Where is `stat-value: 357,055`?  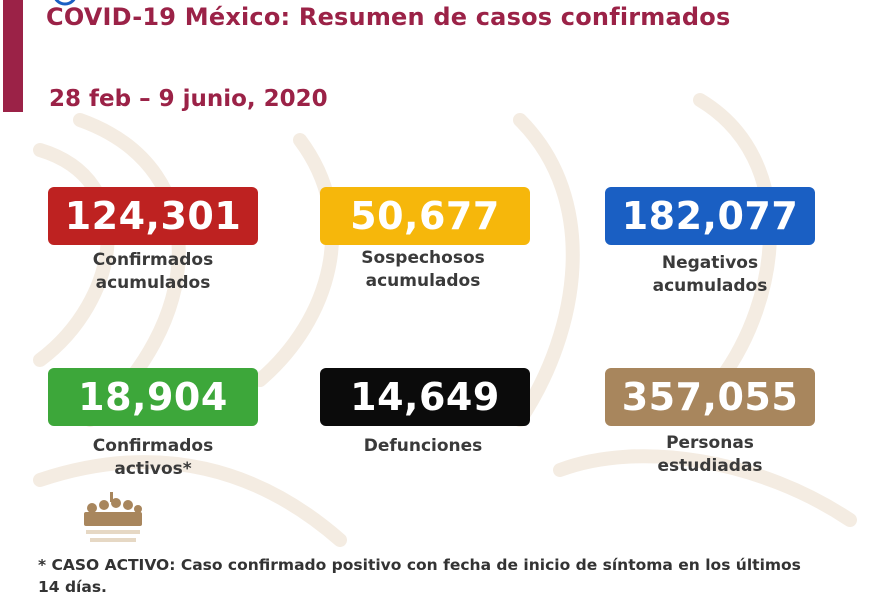 stat-value: 357,055 is located at coordinates (710, 397).